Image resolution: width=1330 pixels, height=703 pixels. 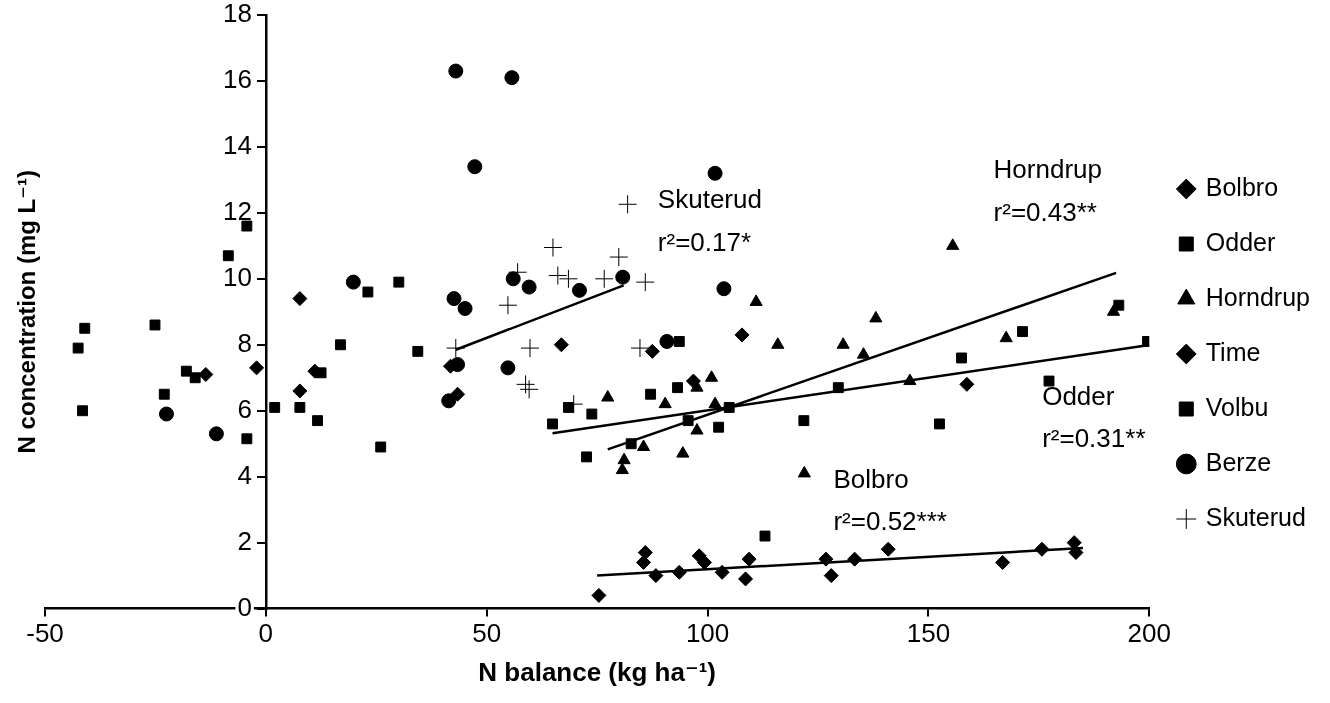 I want to click on x-axis-title: N balance (kg ha⁻¹), so click(x=597, y=671).